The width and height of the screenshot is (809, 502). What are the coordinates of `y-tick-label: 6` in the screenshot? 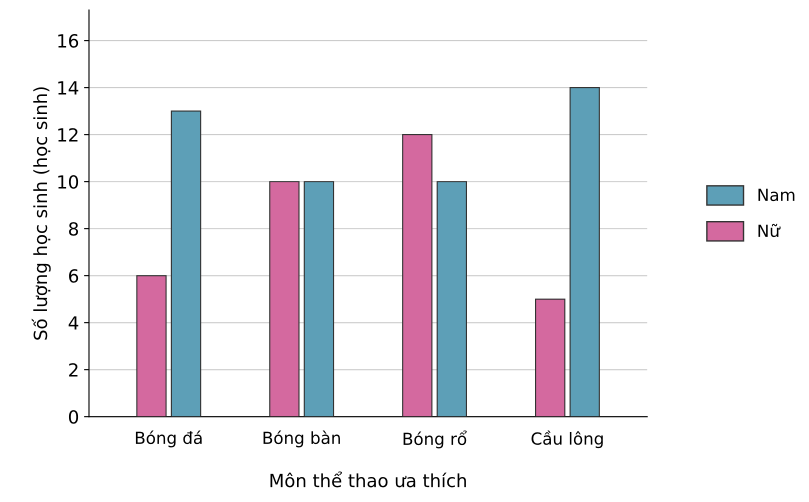 It's located at (73, 276).